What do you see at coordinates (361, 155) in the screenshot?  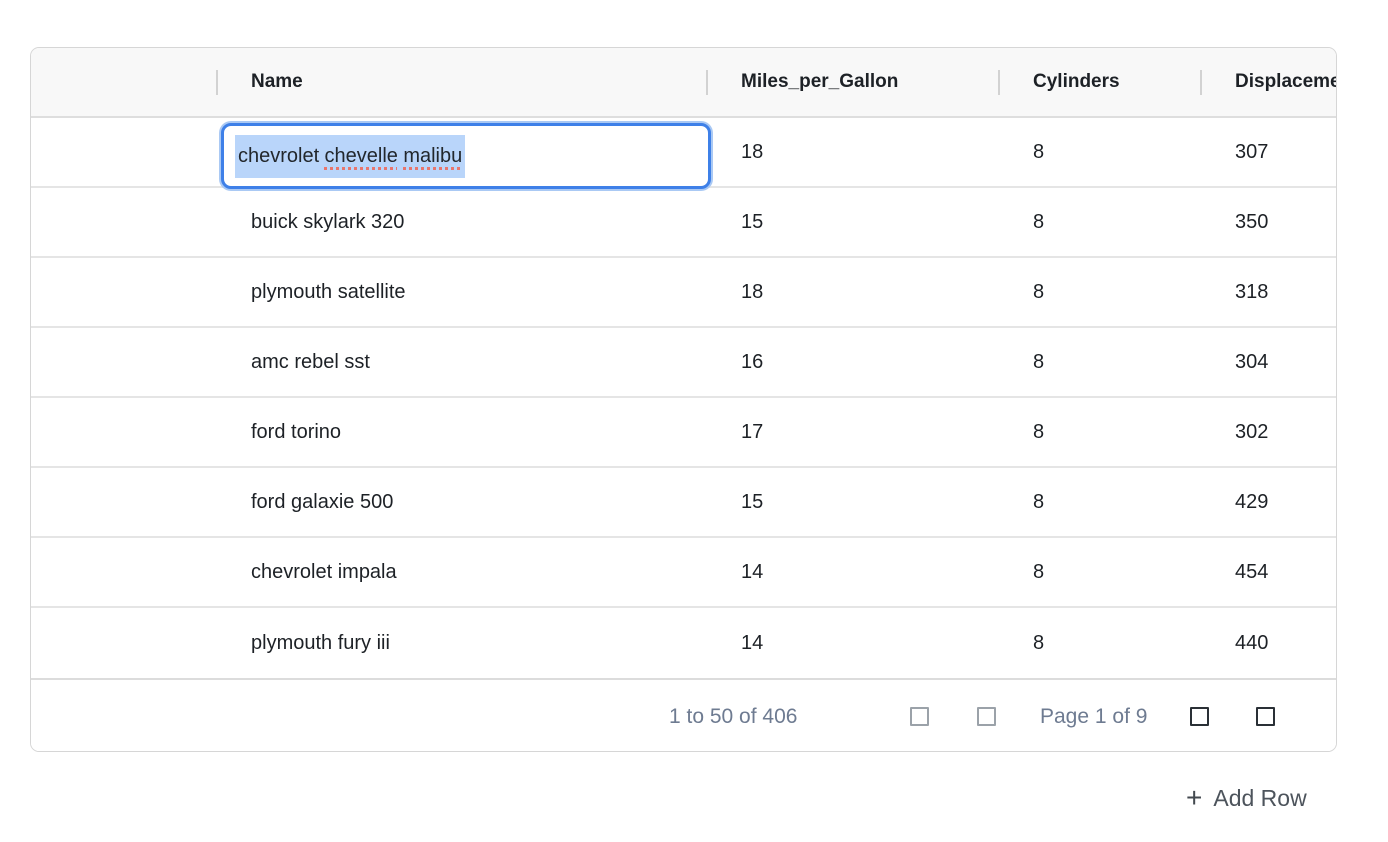 I see `editor-word-misspelled: chevelle` at bounding box center [361, 155].